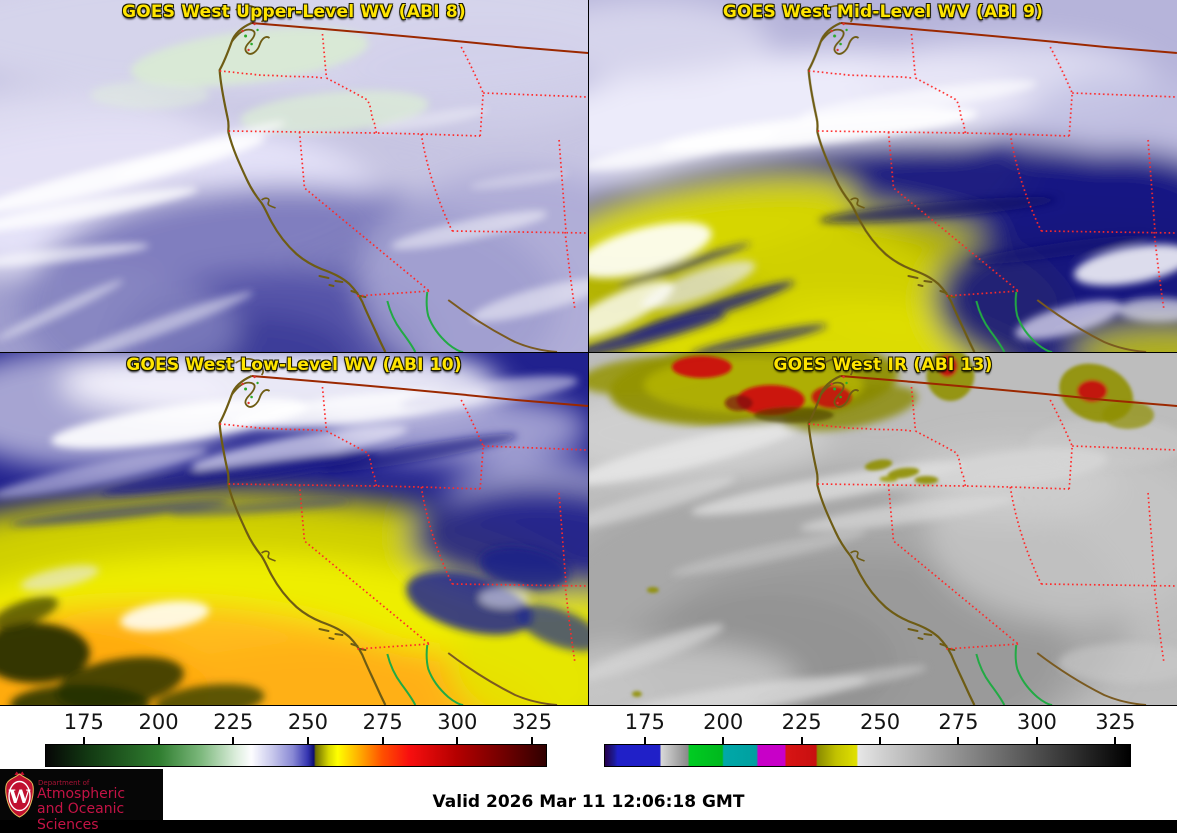 The image size is (1177, 833). What do you see at coordinates (298, 738) in the screenshot?
I see `colorbar-wv: 175 200 225 250 275 300 325` at bounding box center [298, 738].